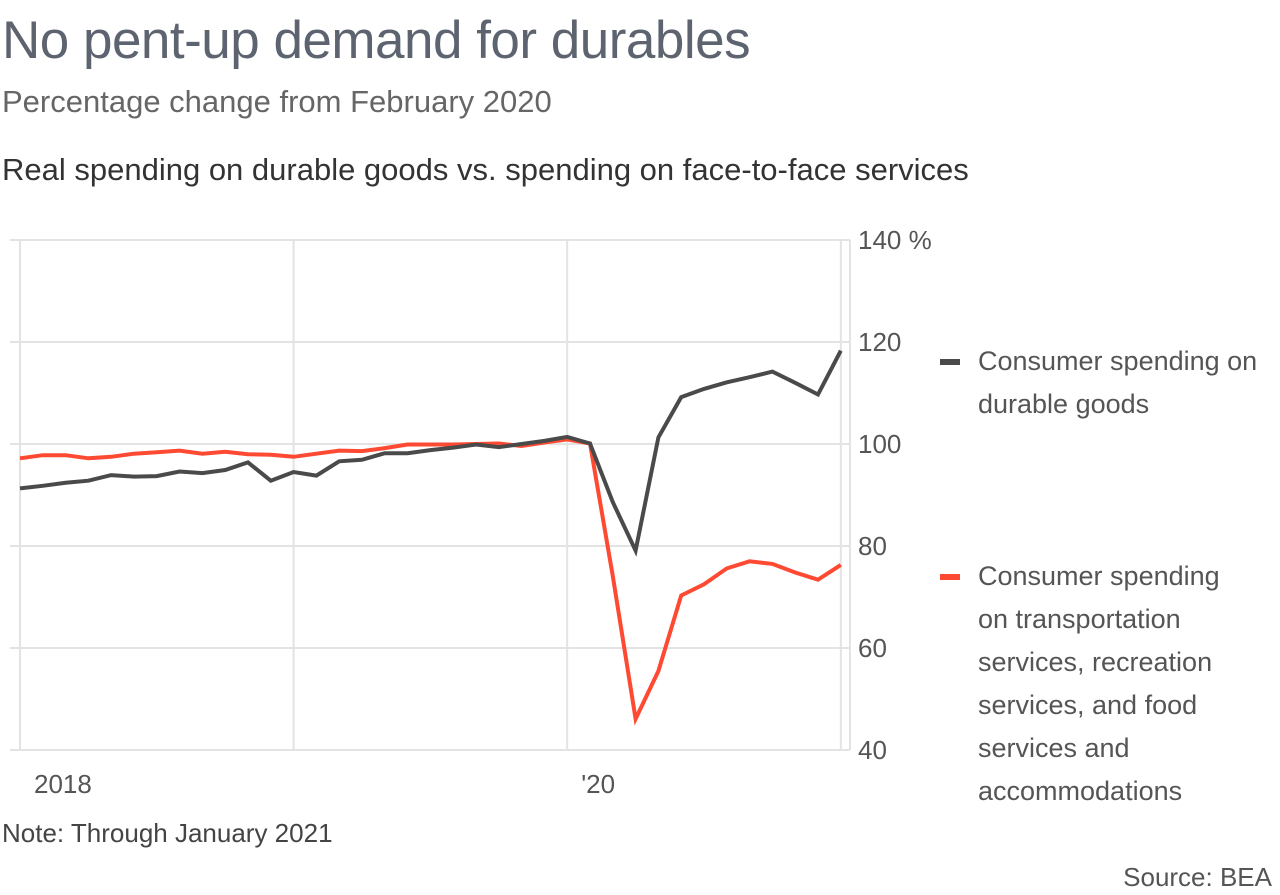  Describe the element at coordinates (872, 750) in the screenshot. I see `y-tick-label: 40` at that location.